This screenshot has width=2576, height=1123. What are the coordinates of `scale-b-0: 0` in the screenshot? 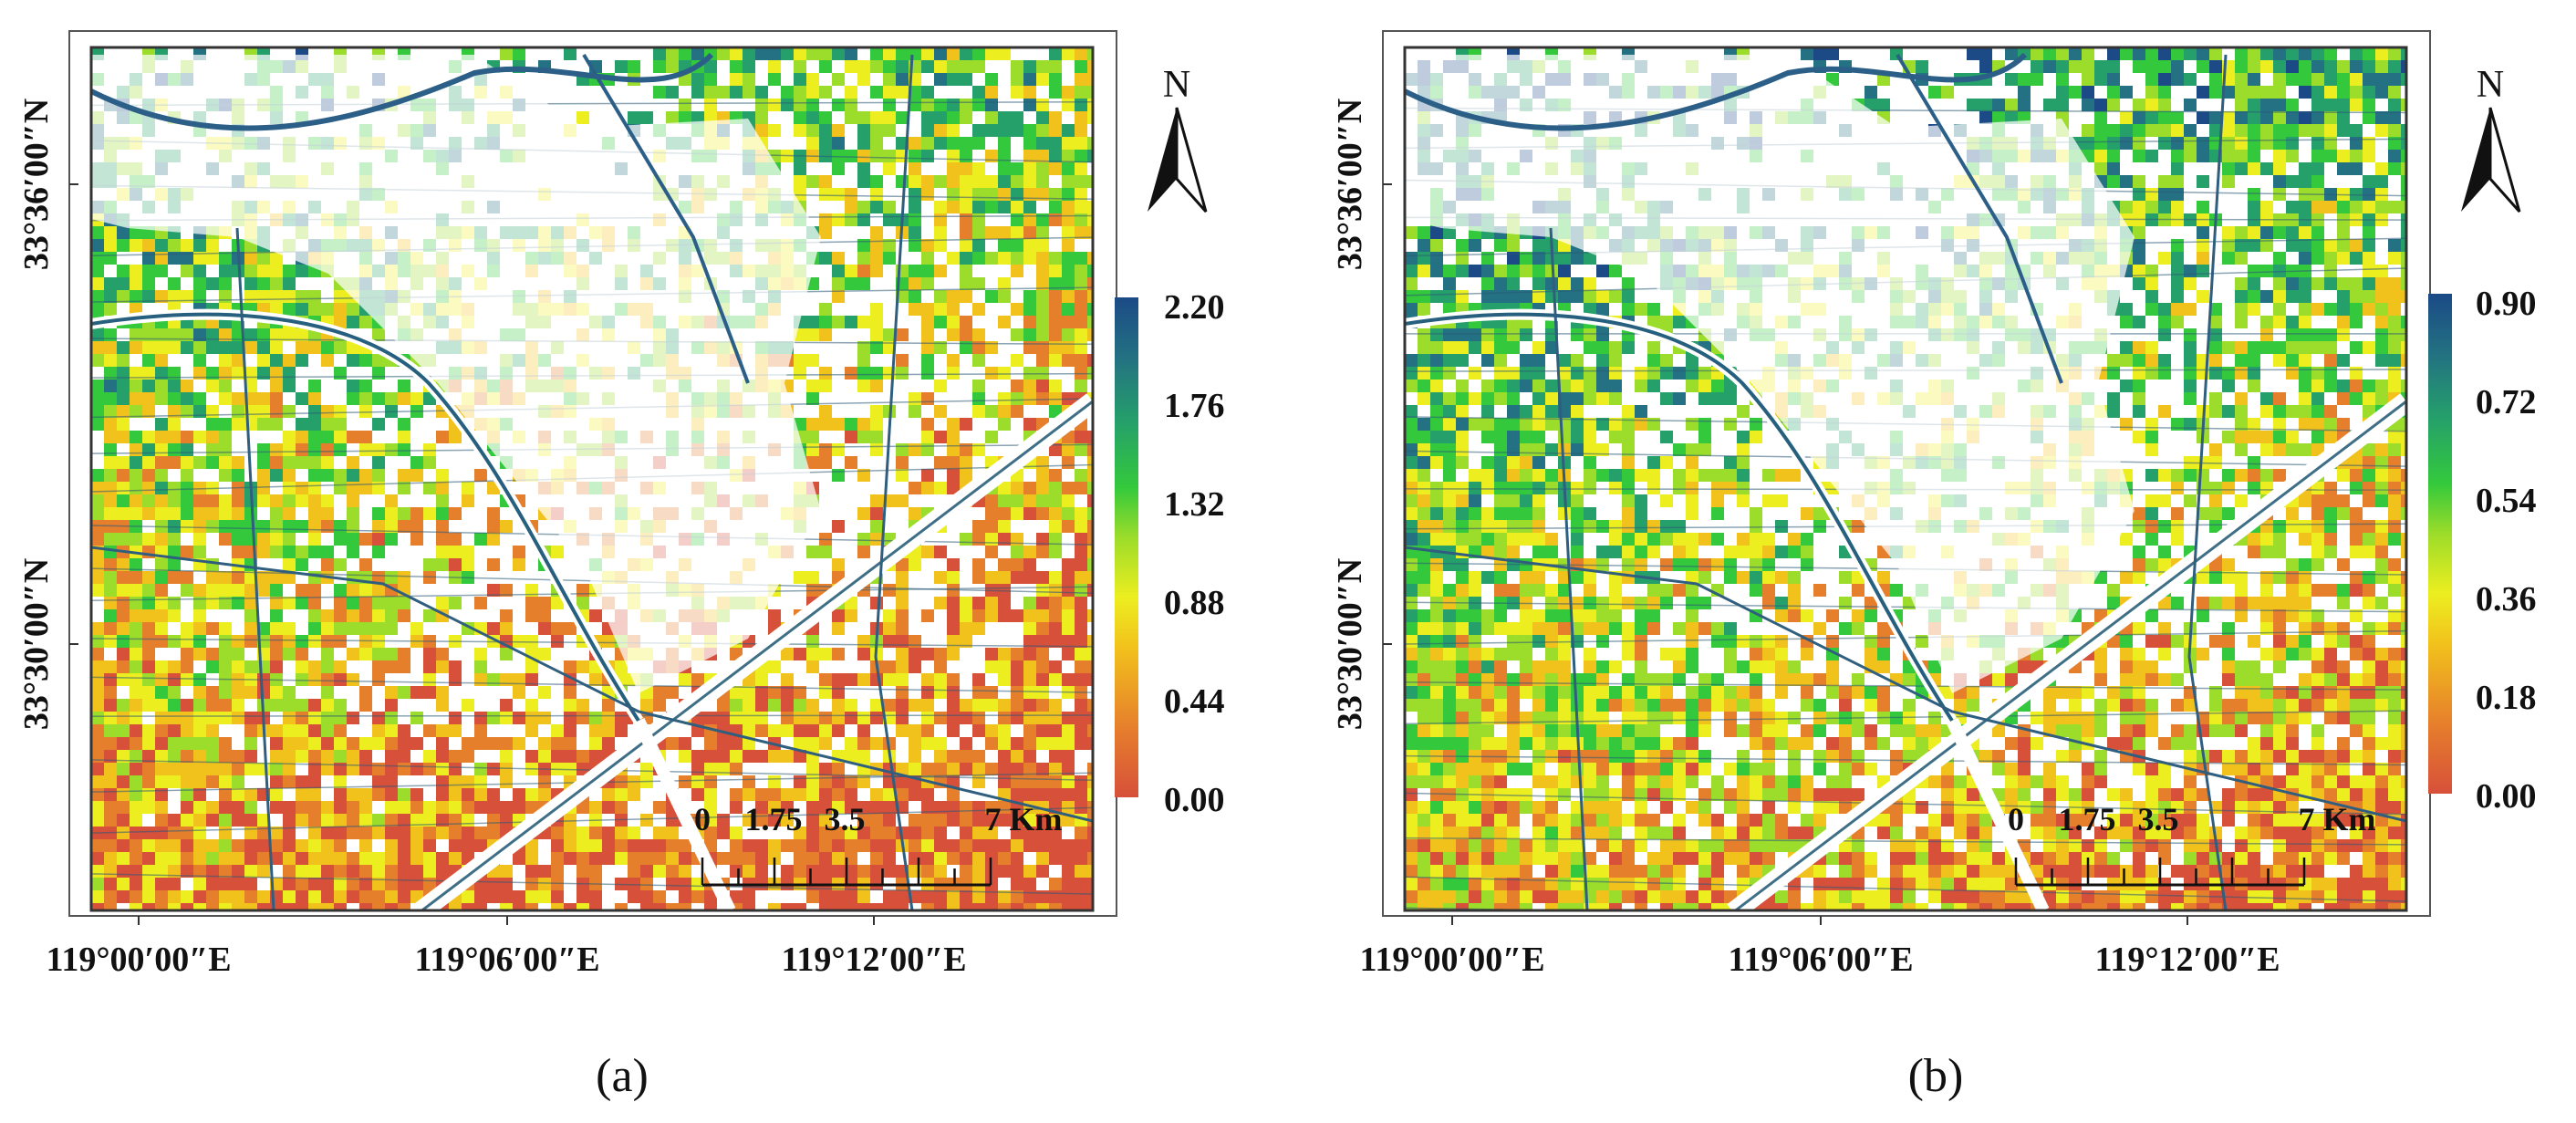 It's located at (2016, 819).